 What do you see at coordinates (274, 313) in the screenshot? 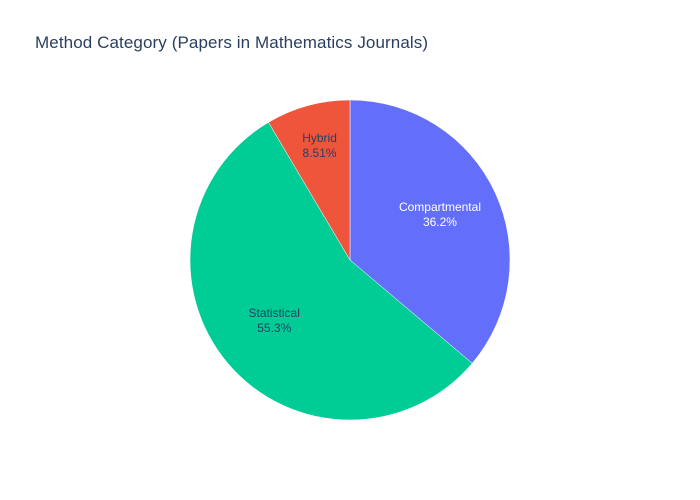
I see `pie-label-name: Statistical` at bounding box center [274, 313].